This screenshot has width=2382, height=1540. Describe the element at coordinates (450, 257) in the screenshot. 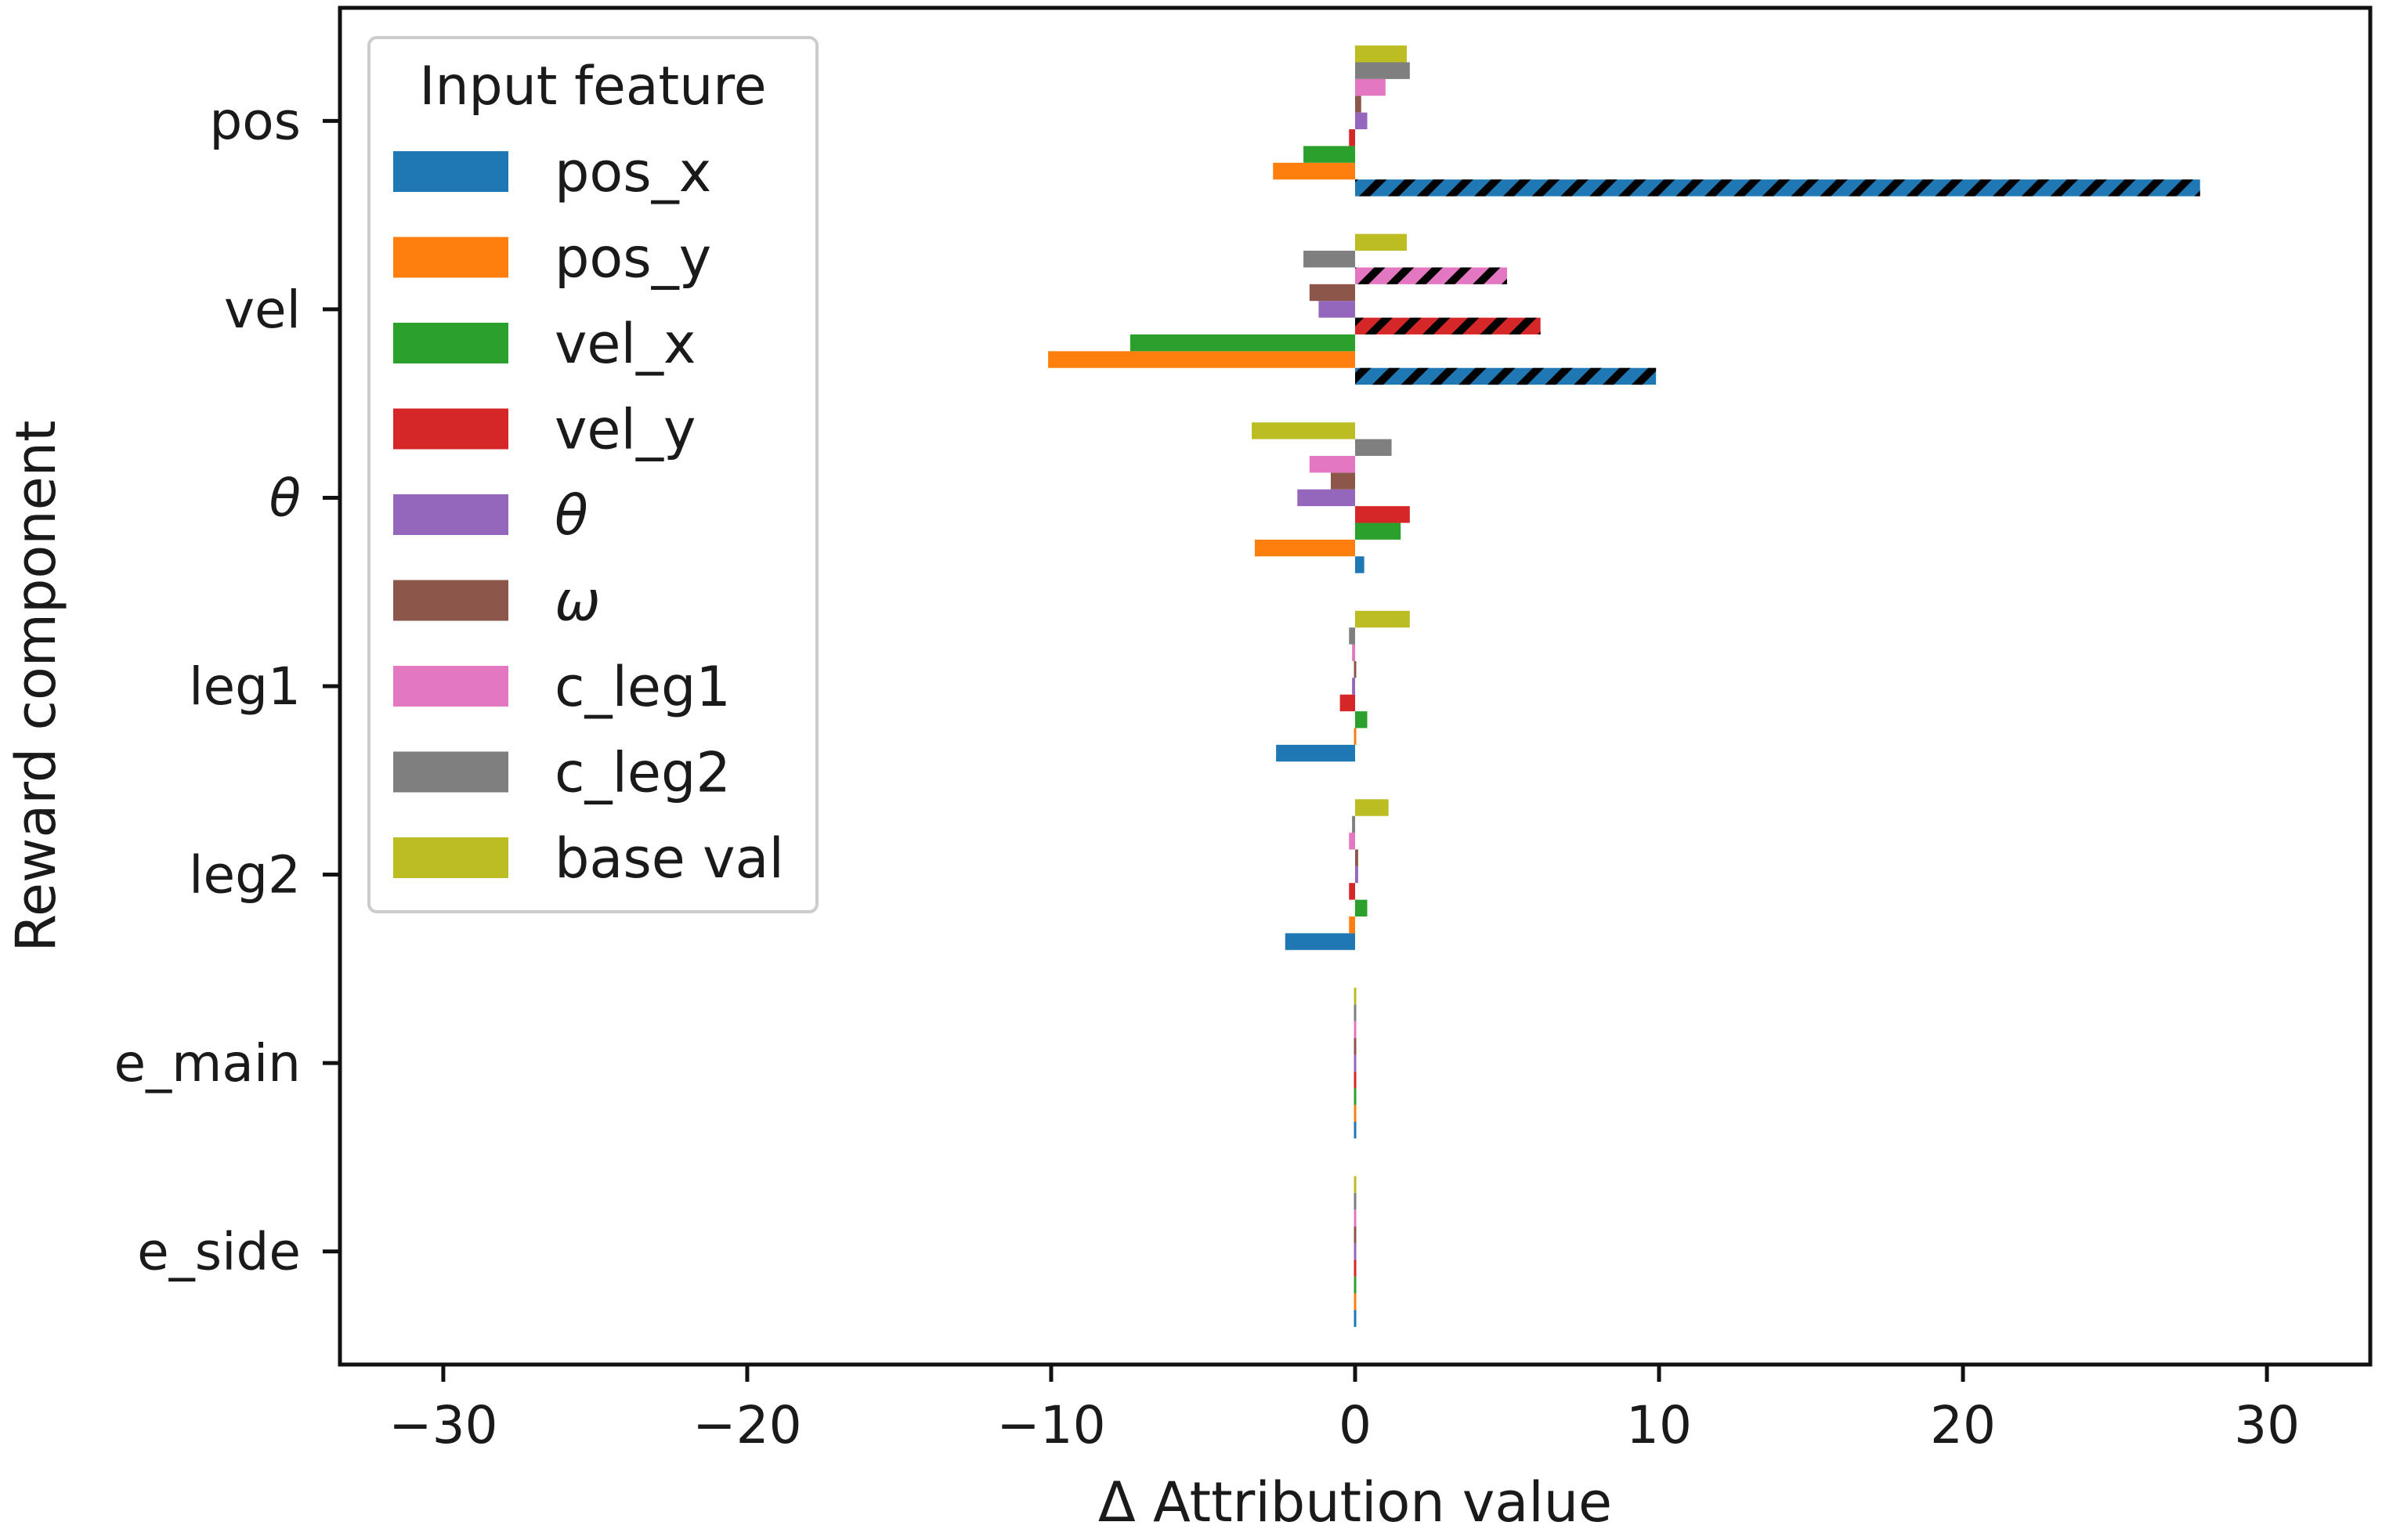

I see `legend-swatch-pos-y` at that location.